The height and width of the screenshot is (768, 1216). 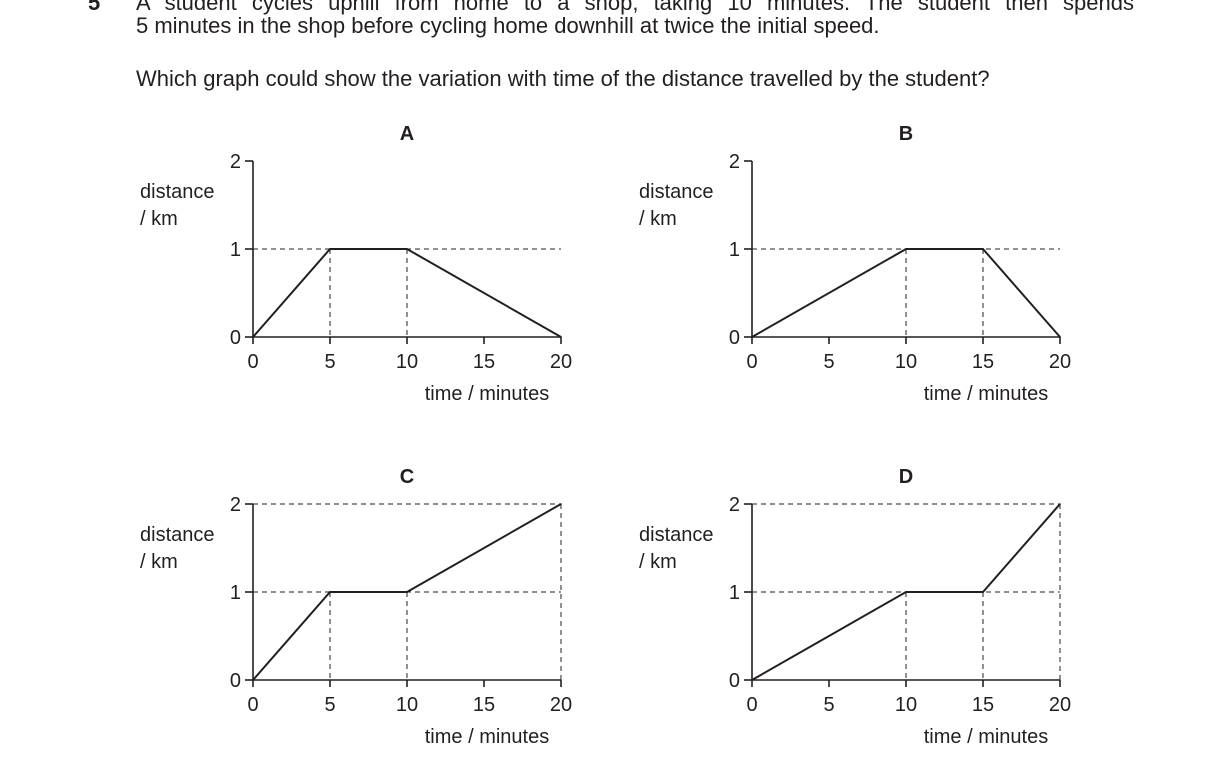 I want to click on graph-label: D, so click(x=906, y=477).